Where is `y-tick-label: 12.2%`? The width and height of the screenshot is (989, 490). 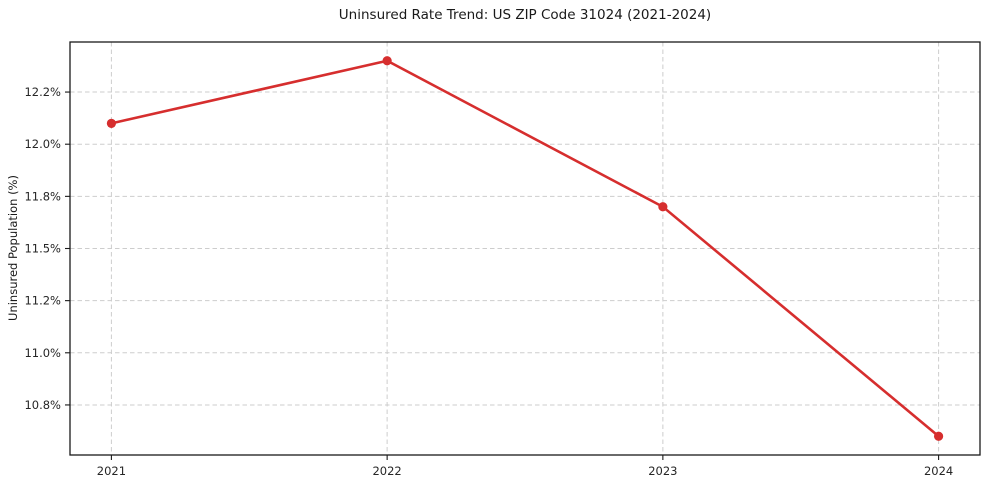
y-tick-label: 12.2% is located at coordinates (42, 92).